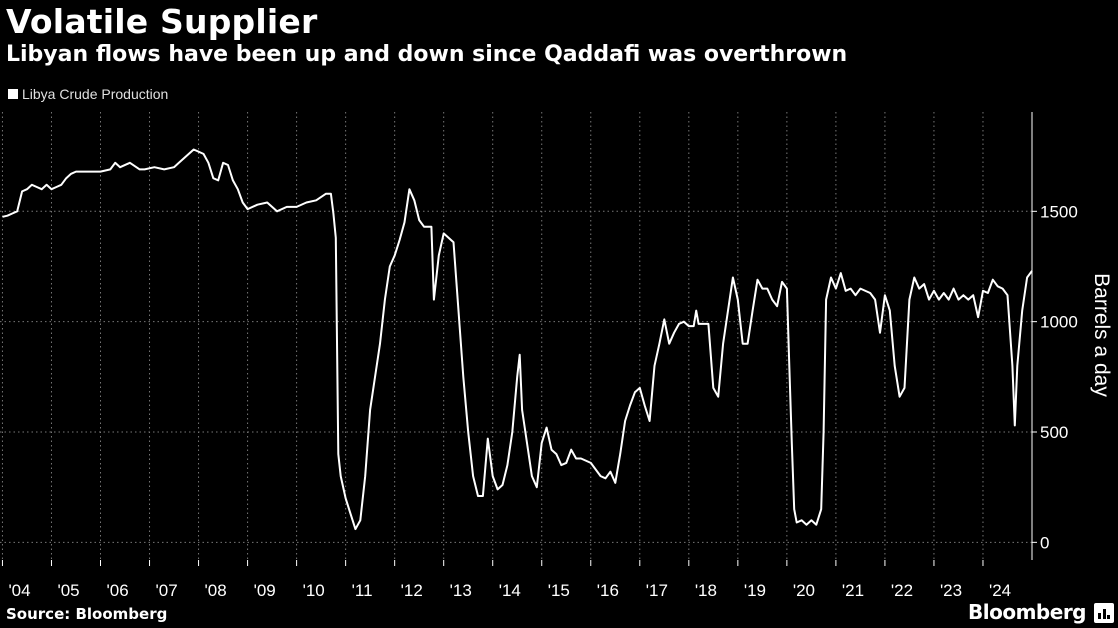 The width and height of the screenshot is (1118, 628). Describe the element at coordinates (1054, 432) in the screenshot. I see `y-tick-label: 500` at that location.